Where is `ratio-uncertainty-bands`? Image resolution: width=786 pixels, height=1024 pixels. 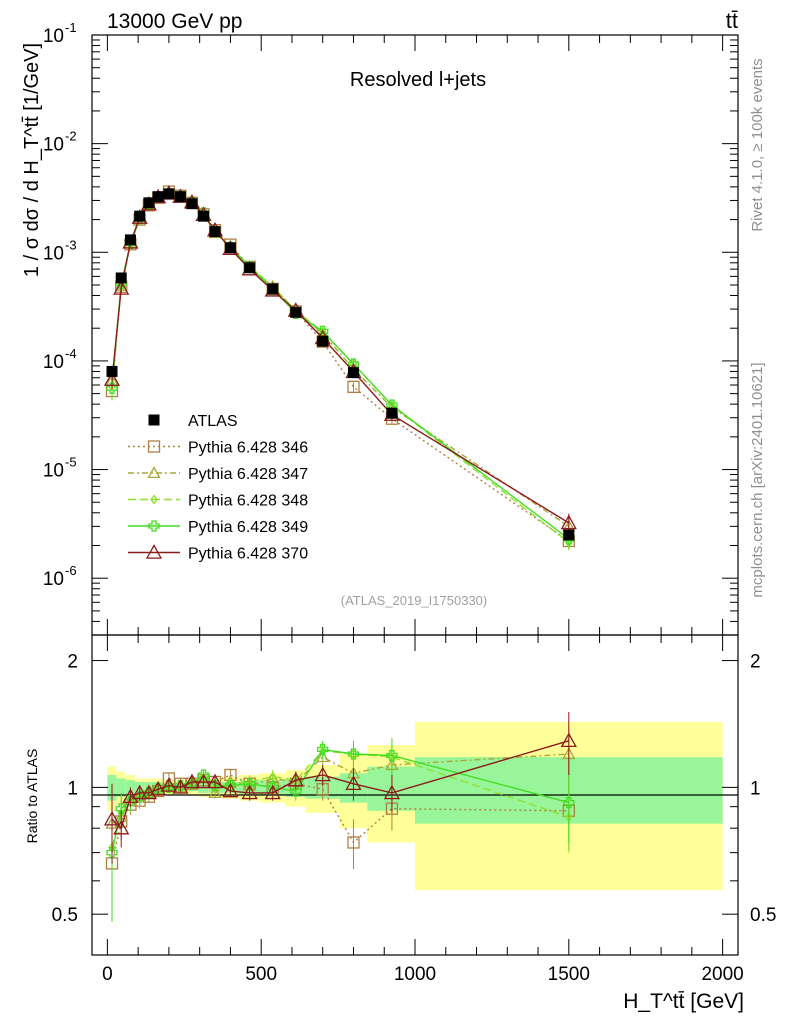 ratio-uncertainty-bands is located at coordinates (415, 806).